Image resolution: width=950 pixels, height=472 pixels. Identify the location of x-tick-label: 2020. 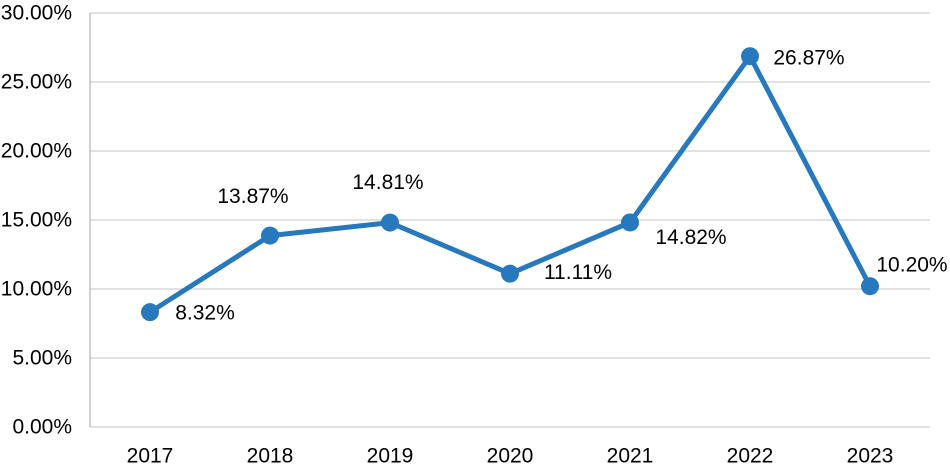
(510, 456).